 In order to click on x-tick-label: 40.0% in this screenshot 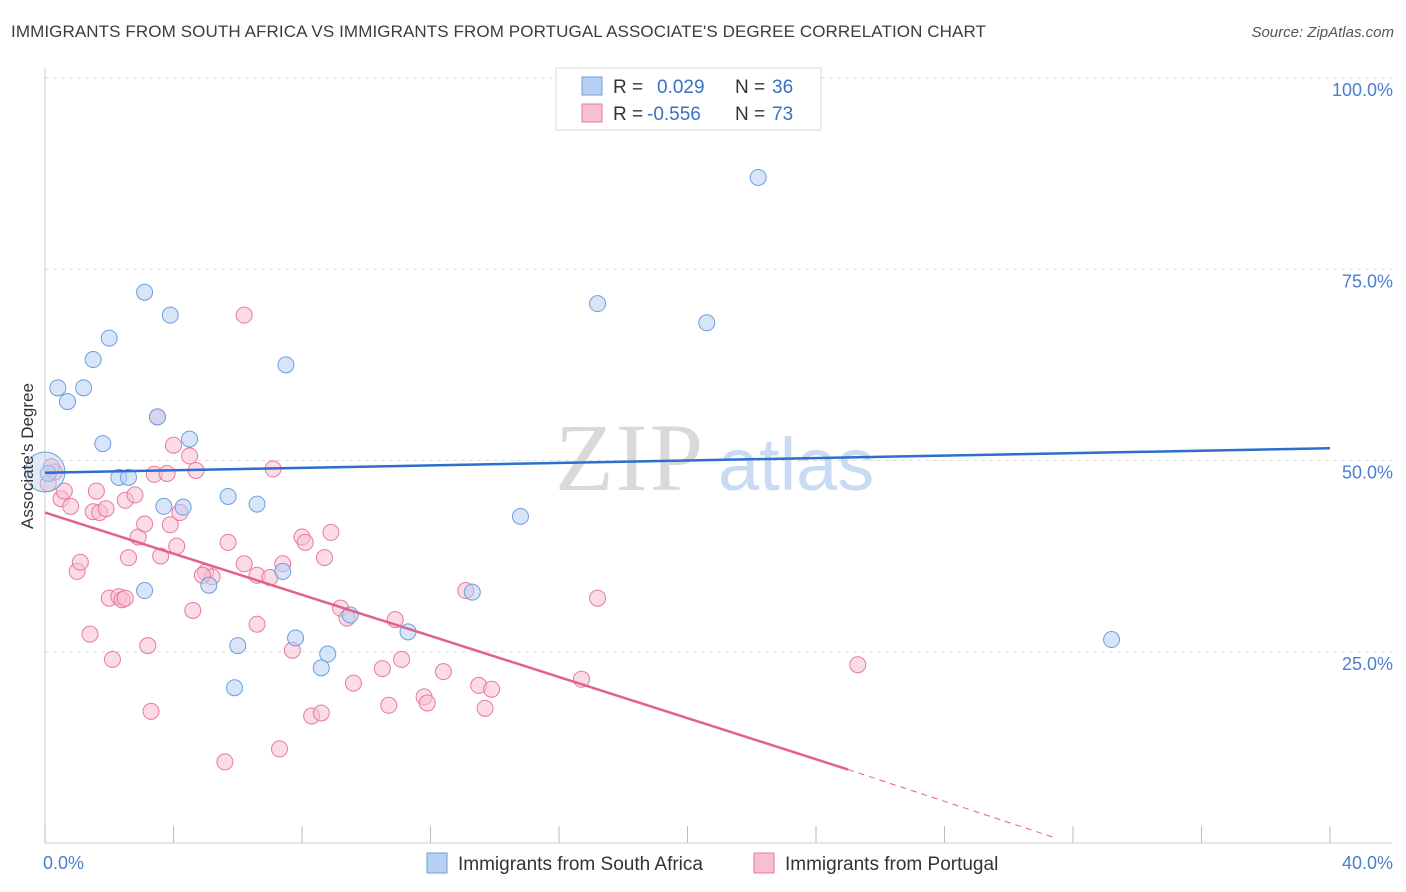, I will do `click(1367, 863)`.